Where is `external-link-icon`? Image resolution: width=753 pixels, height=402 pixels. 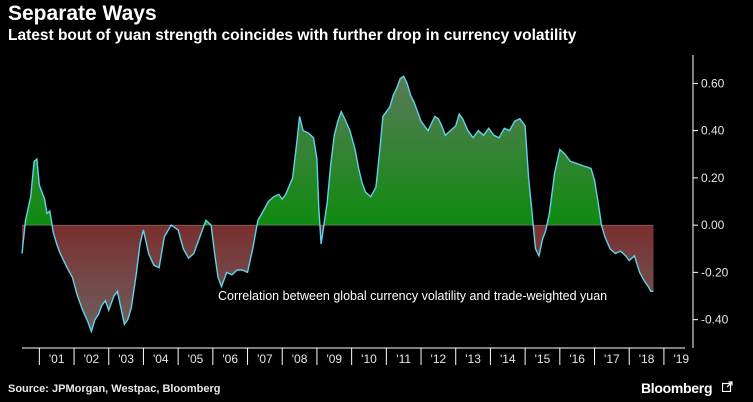 external-link-icon is located at coordinates (727, 386).